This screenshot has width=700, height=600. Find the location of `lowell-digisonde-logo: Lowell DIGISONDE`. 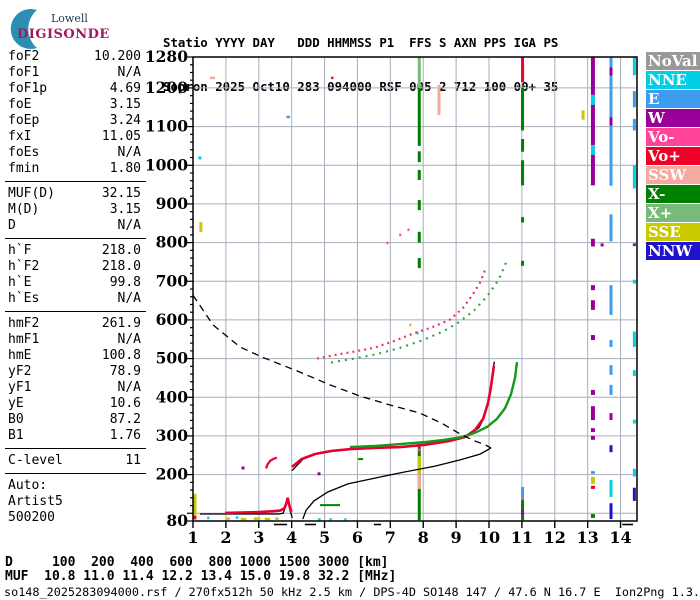

lowell-digisonde-logo: Lowell DIGISONDE is located at coordinates (79, 26).